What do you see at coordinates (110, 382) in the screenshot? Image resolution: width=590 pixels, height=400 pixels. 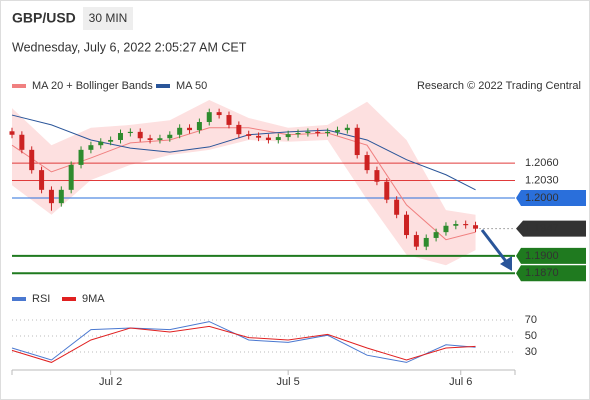 I see `x-tick-label: Jul 2` at bounding box center [110, 382].